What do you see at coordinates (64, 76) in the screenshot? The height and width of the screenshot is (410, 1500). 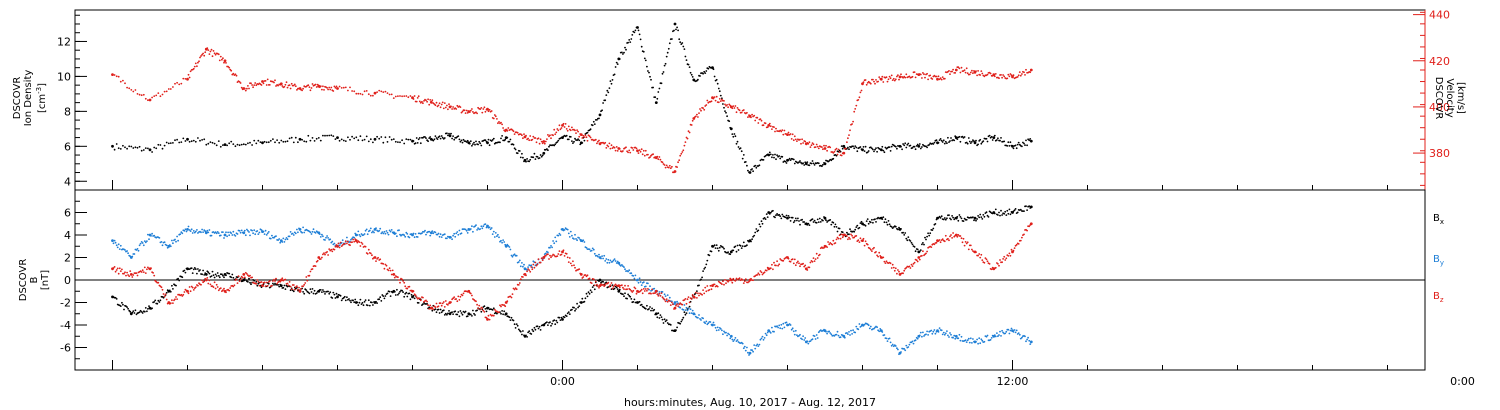 I see `density-tick-label: 10` at bounding box center [64, 76].